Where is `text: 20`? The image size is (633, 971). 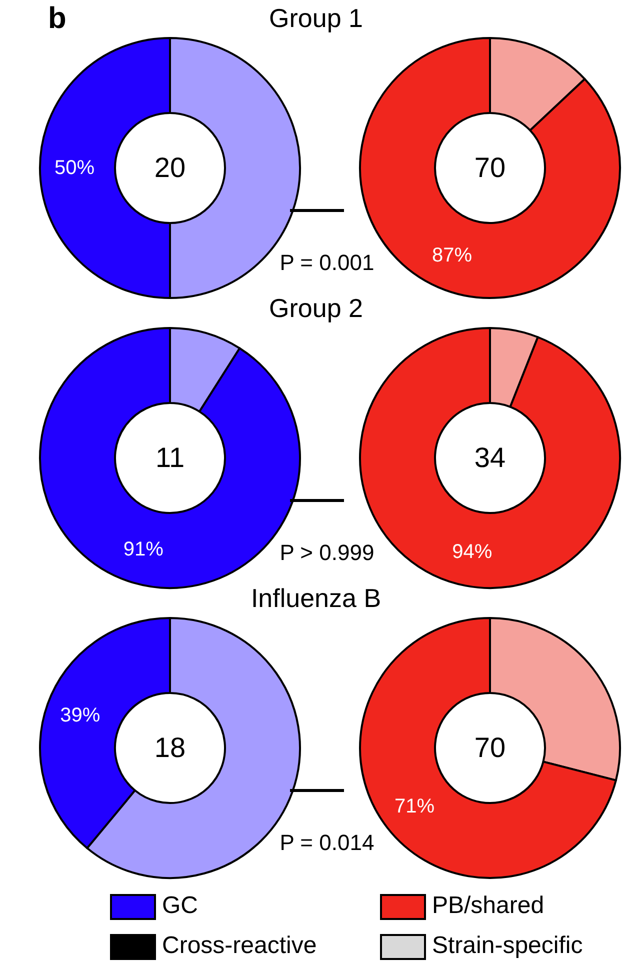 text: 20 is located at coordinates (170, 168).